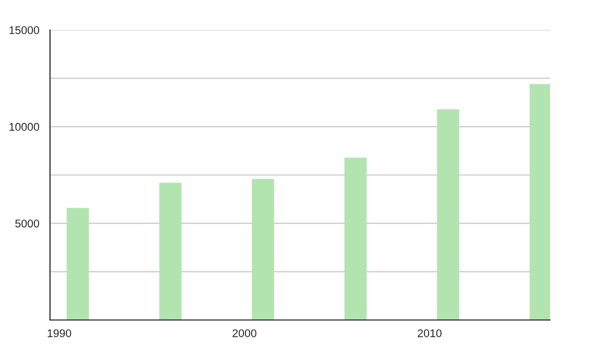 Image resolution: width=600 pixels, height=350 pixels. Describe the element at coordinates (60, 333) in the screenshot. I see `x-tick-label: 1990` at that location.